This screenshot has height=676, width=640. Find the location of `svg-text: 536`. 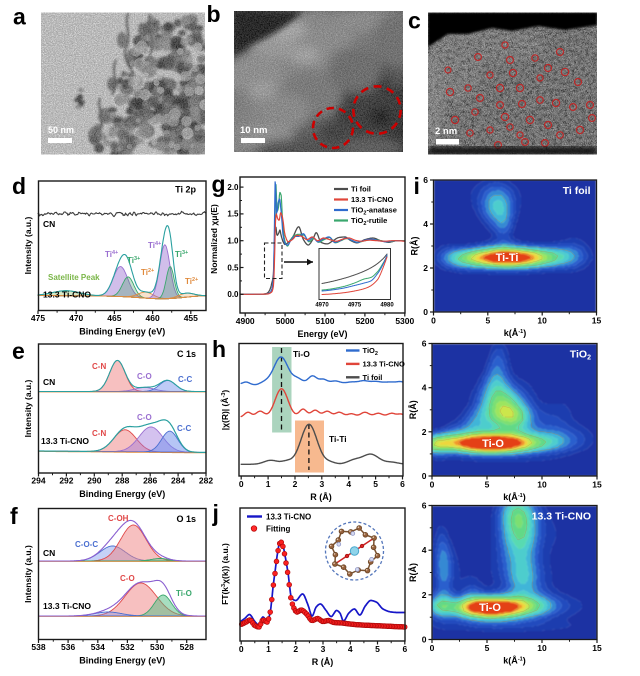

svg-text: 536 is located at coordinates (68, 647).